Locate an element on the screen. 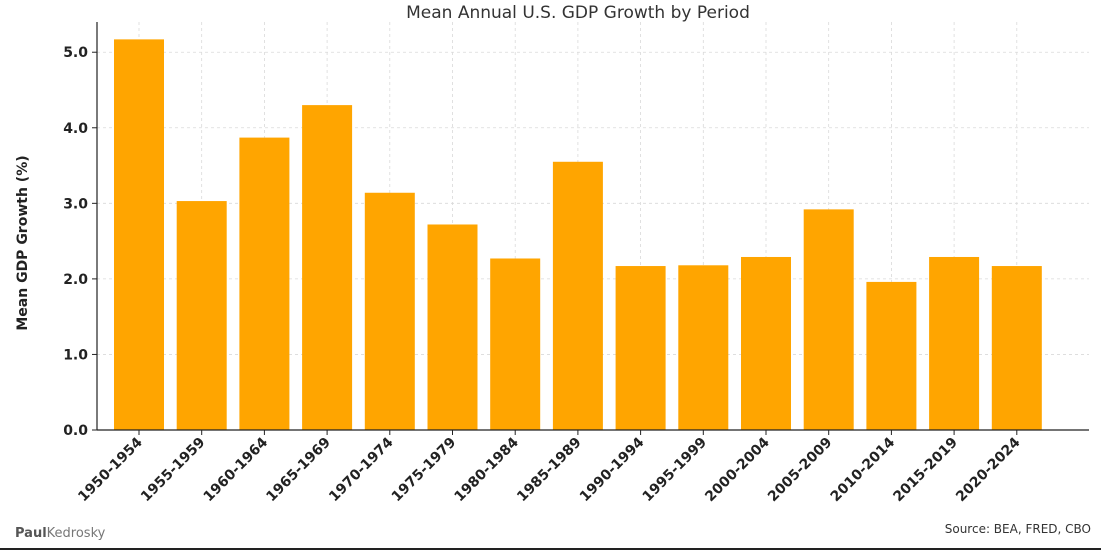 This screenshot has width=1101, height=551. x-tick-label: 1960-1964 is located at coordinates (236, 469).